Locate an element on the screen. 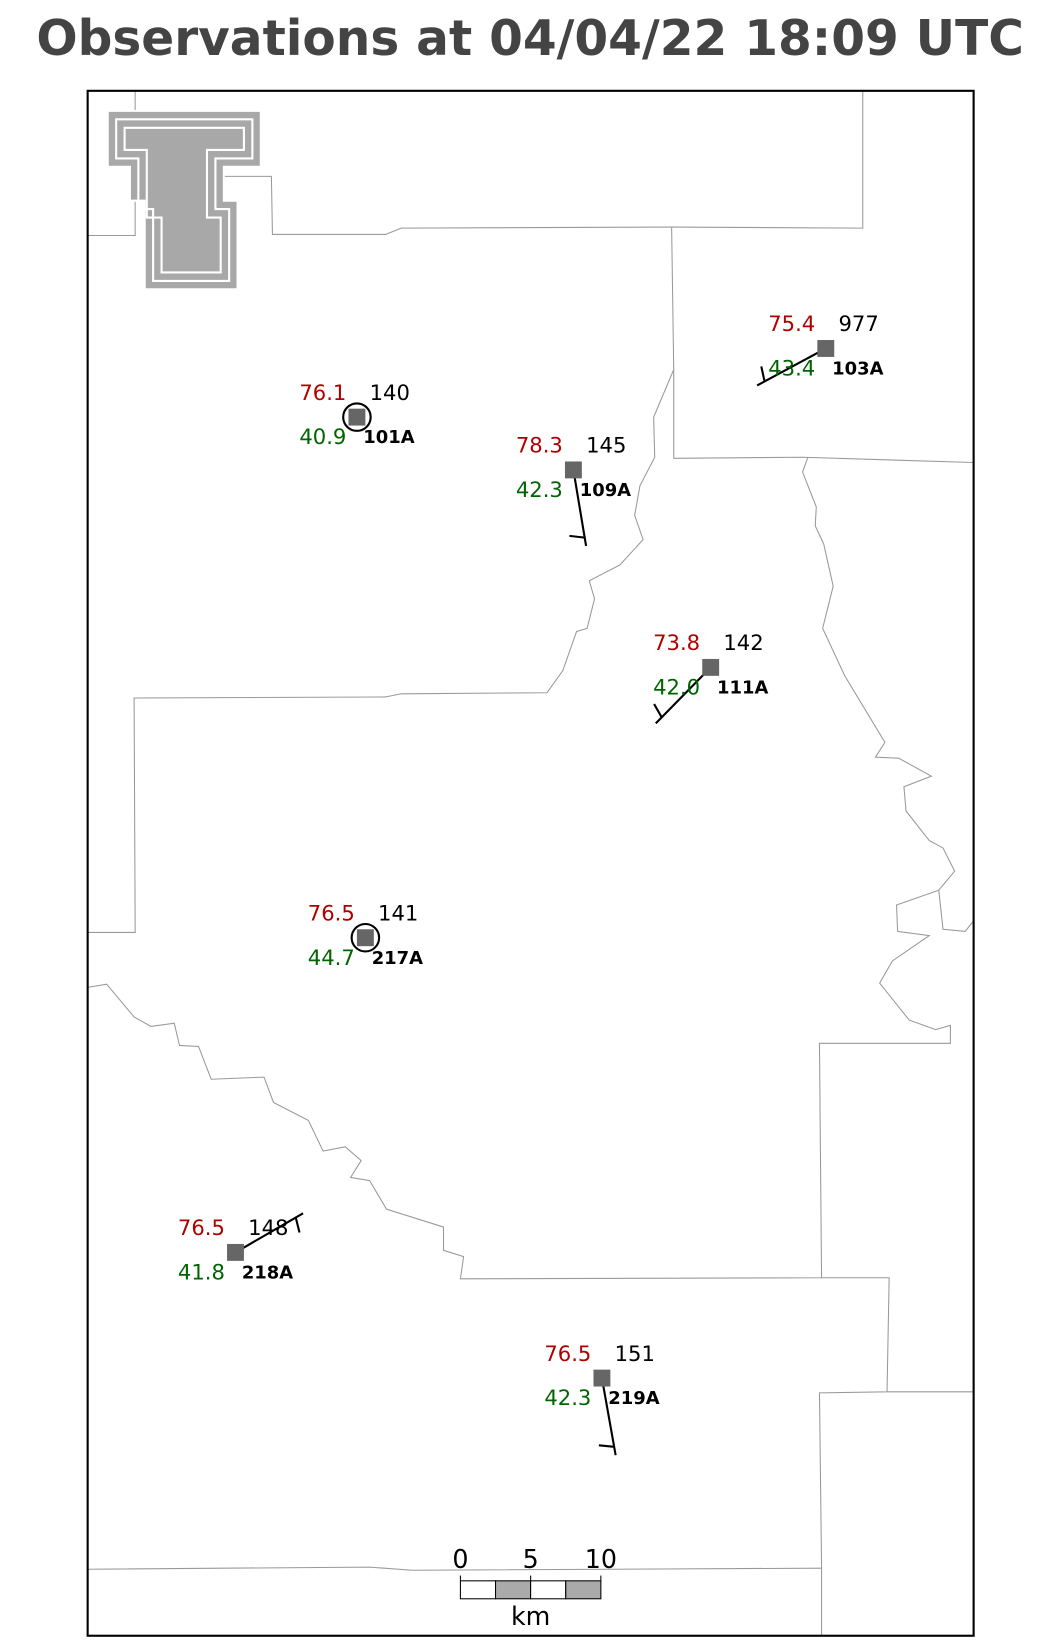 The width and height of the screenshot is (1056, 1650). logo is located at coordinates (184, 200).